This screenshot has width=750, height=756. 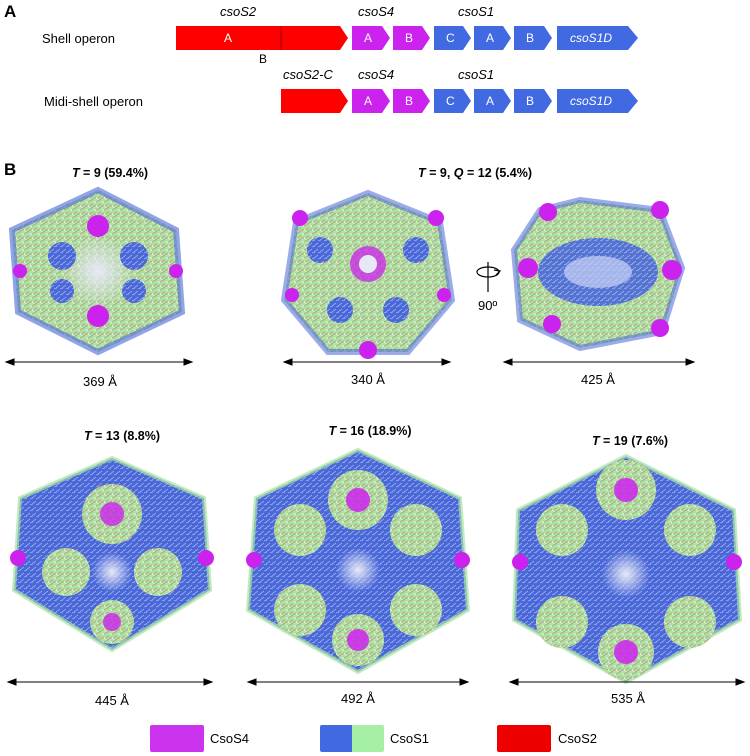 I want to click on capsid-t9, so click(x=97, y=271).